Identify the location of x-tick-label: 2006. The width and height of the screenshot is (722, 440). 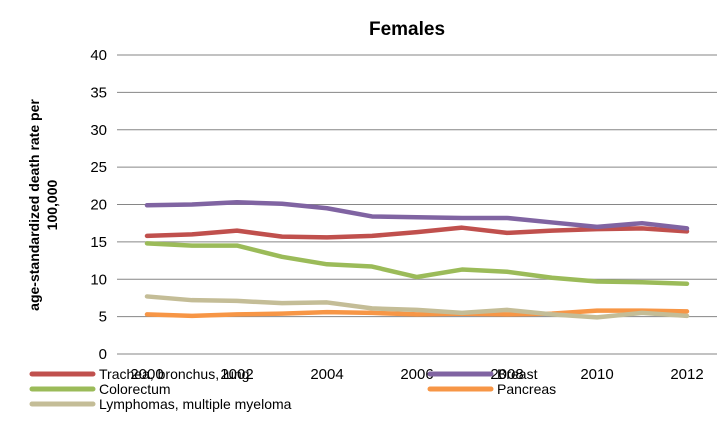
(416, 374).